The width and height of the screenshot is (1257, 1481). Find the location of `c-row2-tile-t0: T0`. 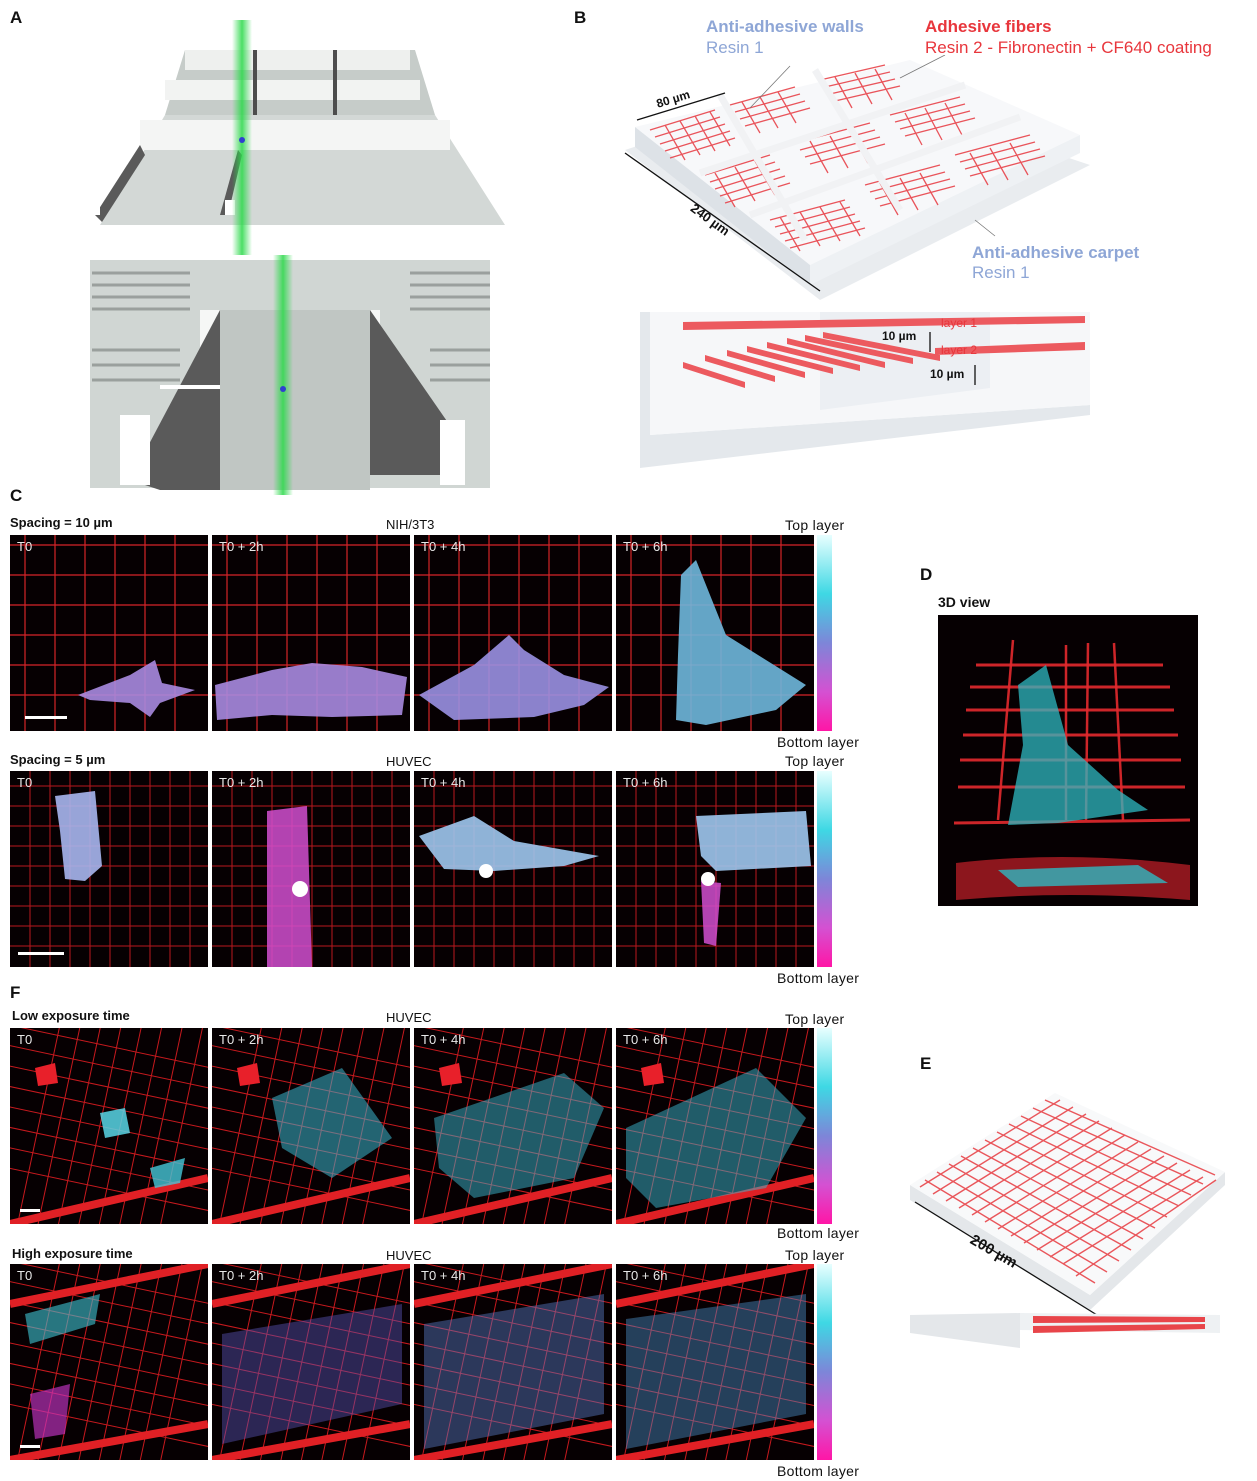

c-row2-tile-t0: T0 is located at coordinates (109, 869).